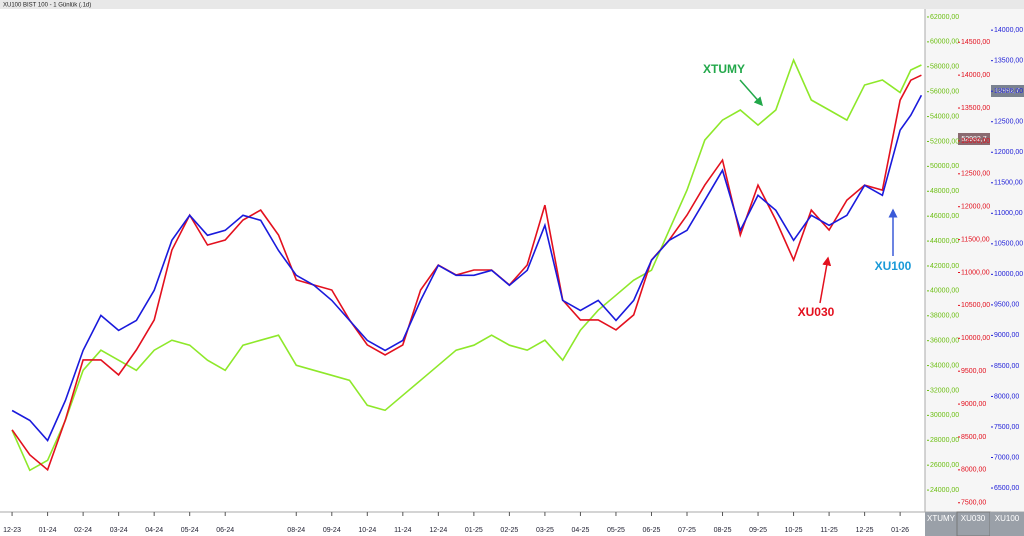 This screenshot has width=1024, height=536. I want to click on x-tick-label: 12-24, so click(438, 530).